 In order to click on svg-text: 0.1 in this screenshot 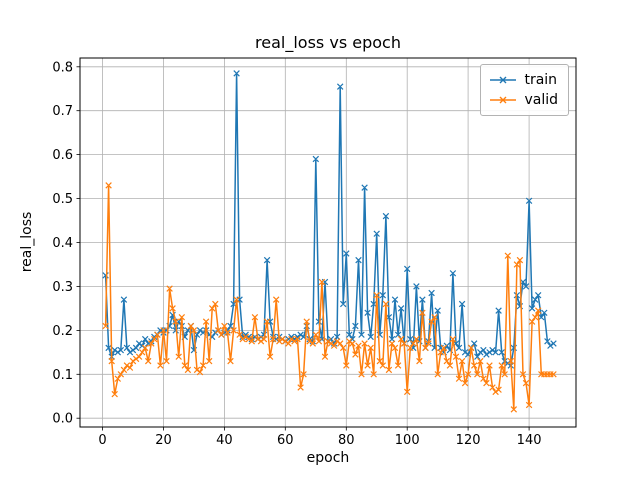, I will do `click(62, 375)`.